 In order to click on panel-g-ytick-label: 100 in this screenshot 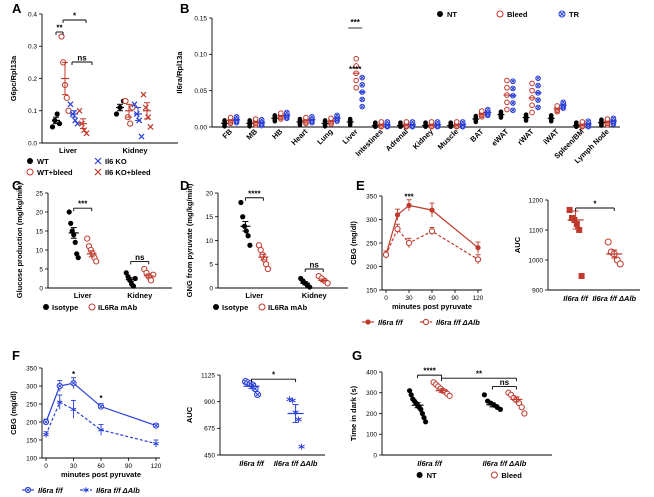, I will do `click(371, 435)`.